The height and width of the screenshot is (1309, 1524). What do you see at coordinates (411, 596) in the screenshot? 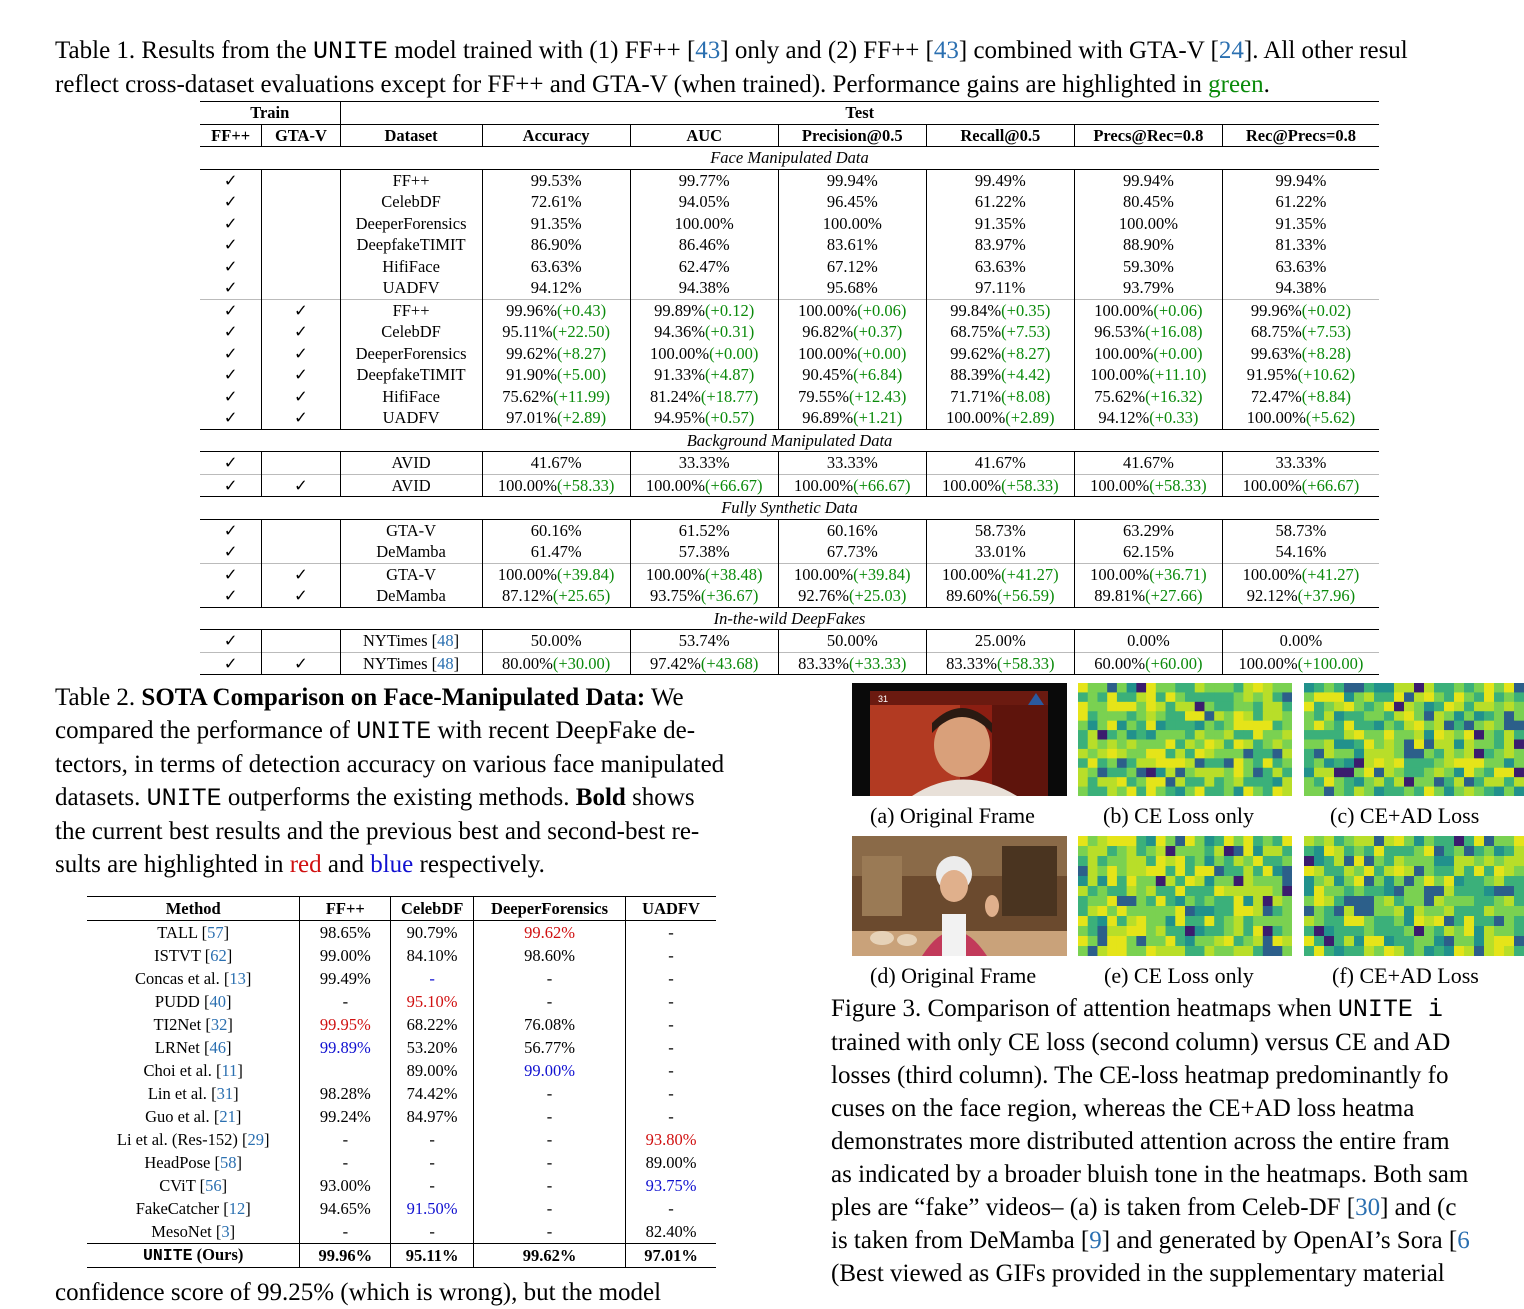
I see `dataset-label: DeMamba` at bounding box center [411, 596].